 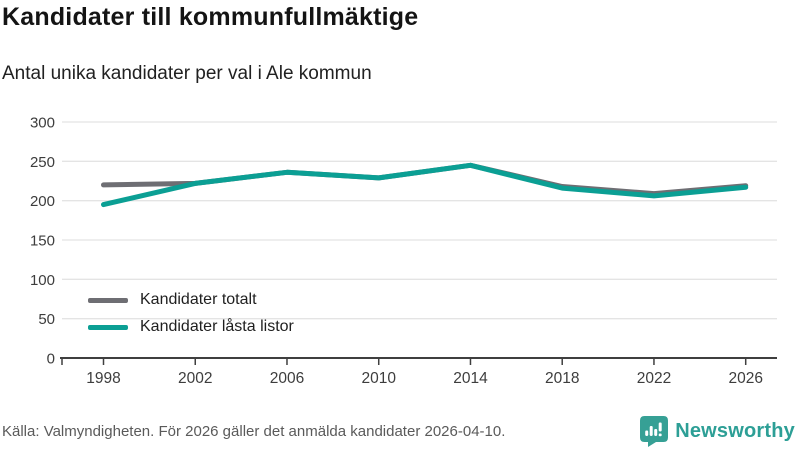 I want to click on legend-swatch-totalt, so click(x=108, y=300).